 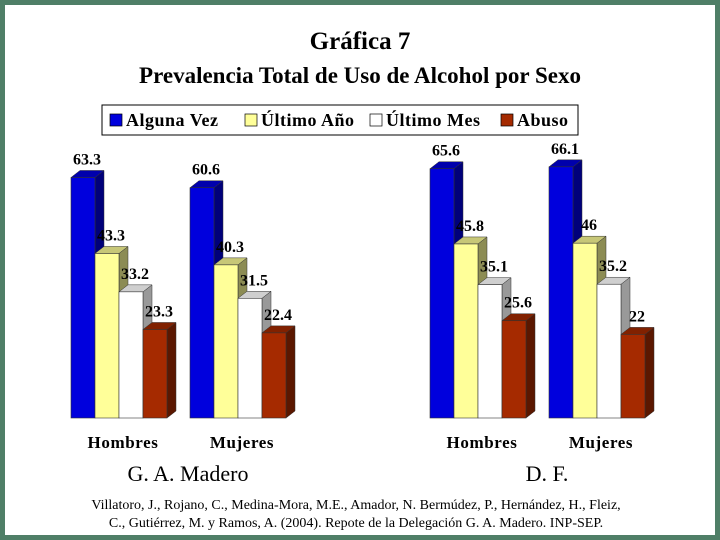 What do you see at coordinates (543, 120) in the screenshot?
I see `legend-label: Abuso` at bounding box center [543, 120].